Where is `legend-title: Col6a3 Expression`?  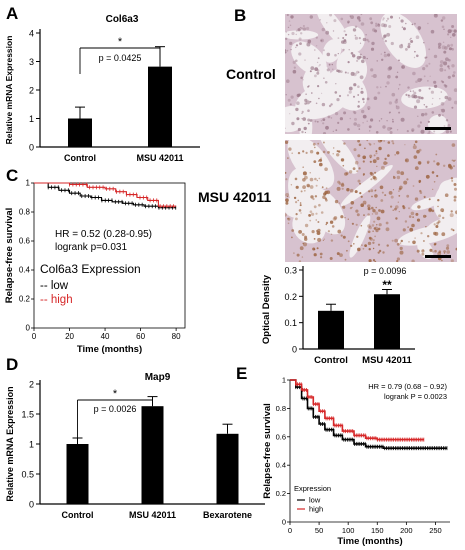 legend-title: Col6a3 Expression is located at coordinates (90, 269).